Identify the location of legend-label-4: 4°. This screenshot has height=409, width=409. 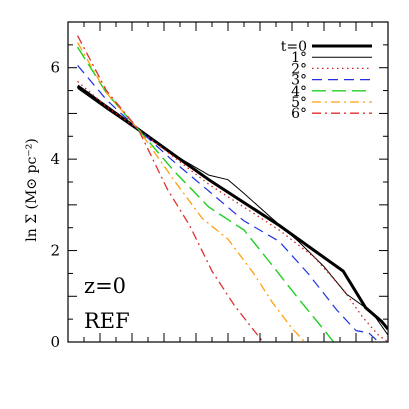
(299, 92).